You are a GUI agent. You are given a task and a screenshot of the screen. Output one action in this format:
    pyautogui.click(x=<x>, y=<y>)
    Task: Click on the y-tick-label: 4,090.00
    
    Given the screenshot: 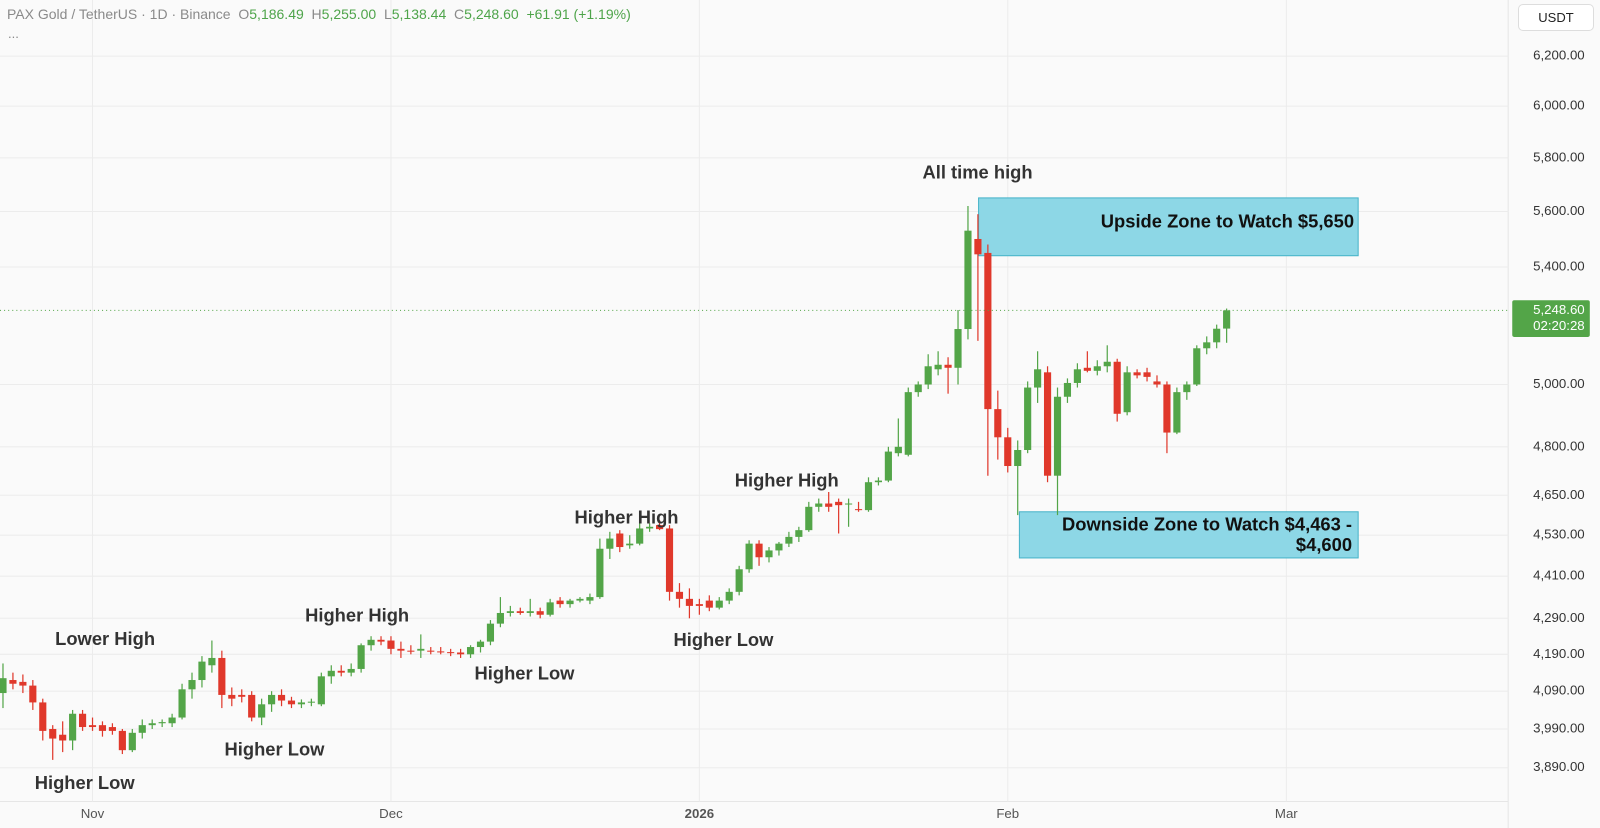 What is the action you would take?
    pyautogui.click(x=1559, y=690)
    